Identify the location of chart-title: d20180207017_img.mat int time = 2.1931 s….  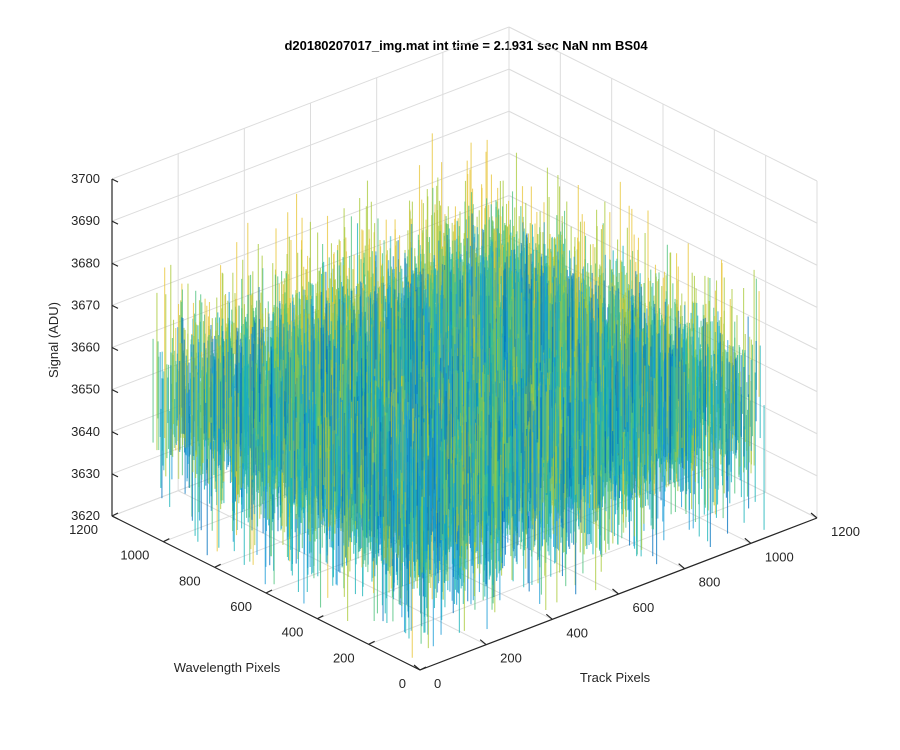
(466, 45).